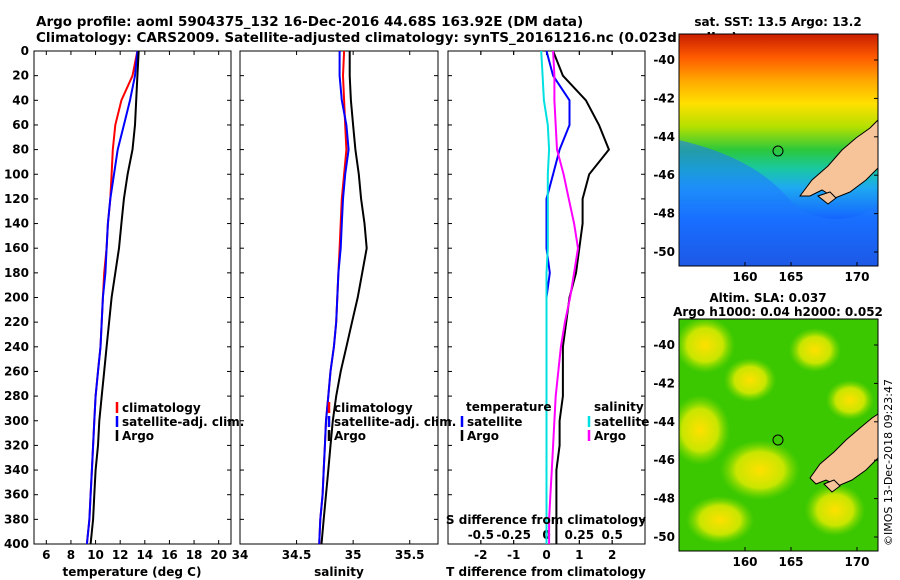  Describe the element at coordinates (744, 562) in the screenshot. I see `sla-map-xtick-label: 160` at that location.